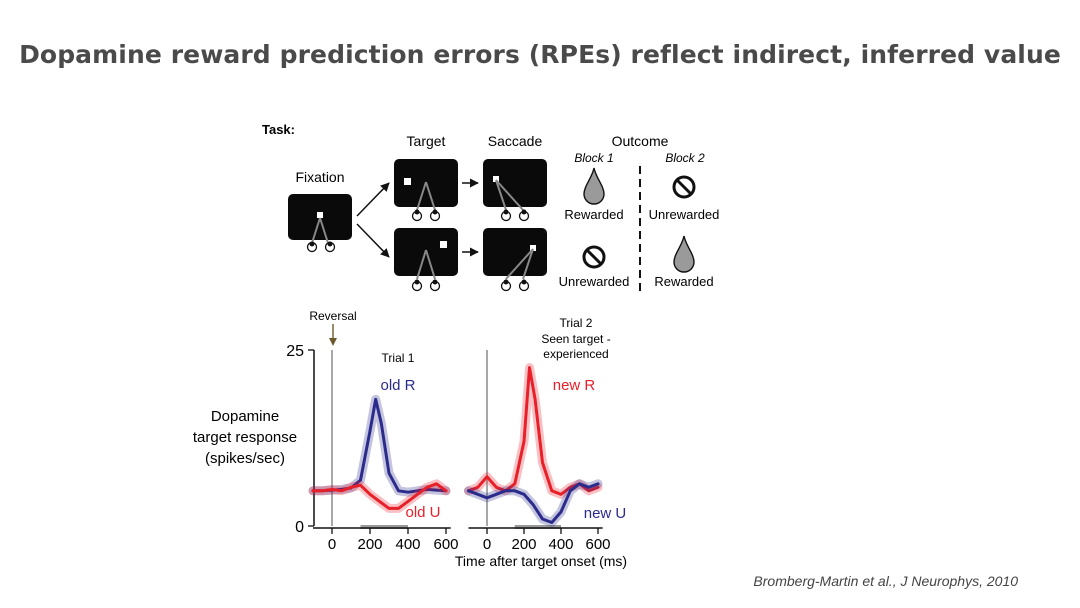 The height and width of the screenshot is (608, 1080). What do you see at coordinates (593, 158) in the screenshot?
I see `block1-label: Block 1` at bounding box center [593, 158].